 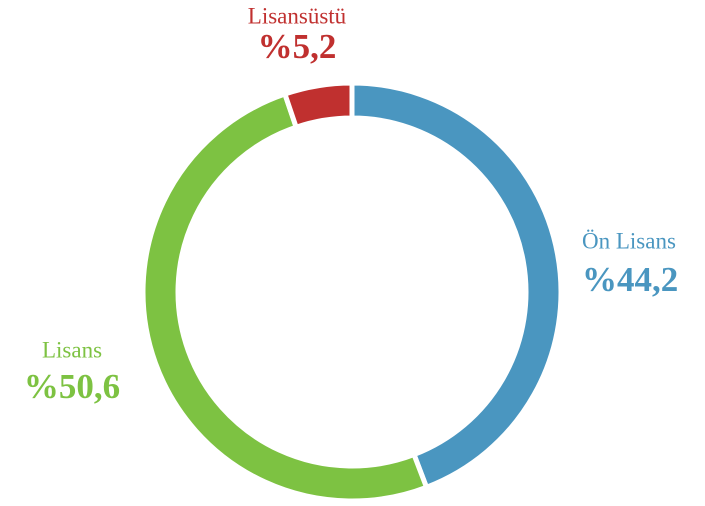 I want to click on donut-segment, so click(x=318, y=105).